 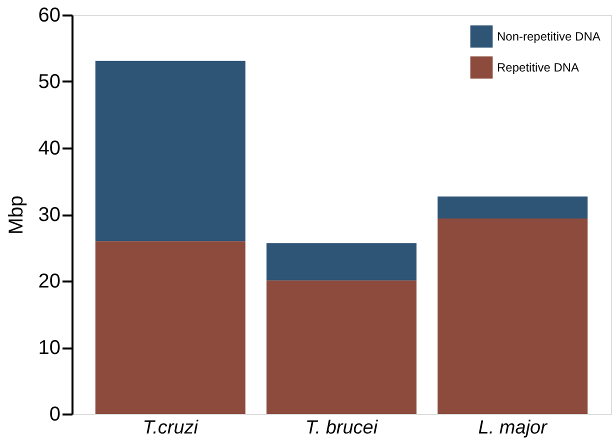 I want to click on x-tick-label: L. major, so click(x=513, y=428).